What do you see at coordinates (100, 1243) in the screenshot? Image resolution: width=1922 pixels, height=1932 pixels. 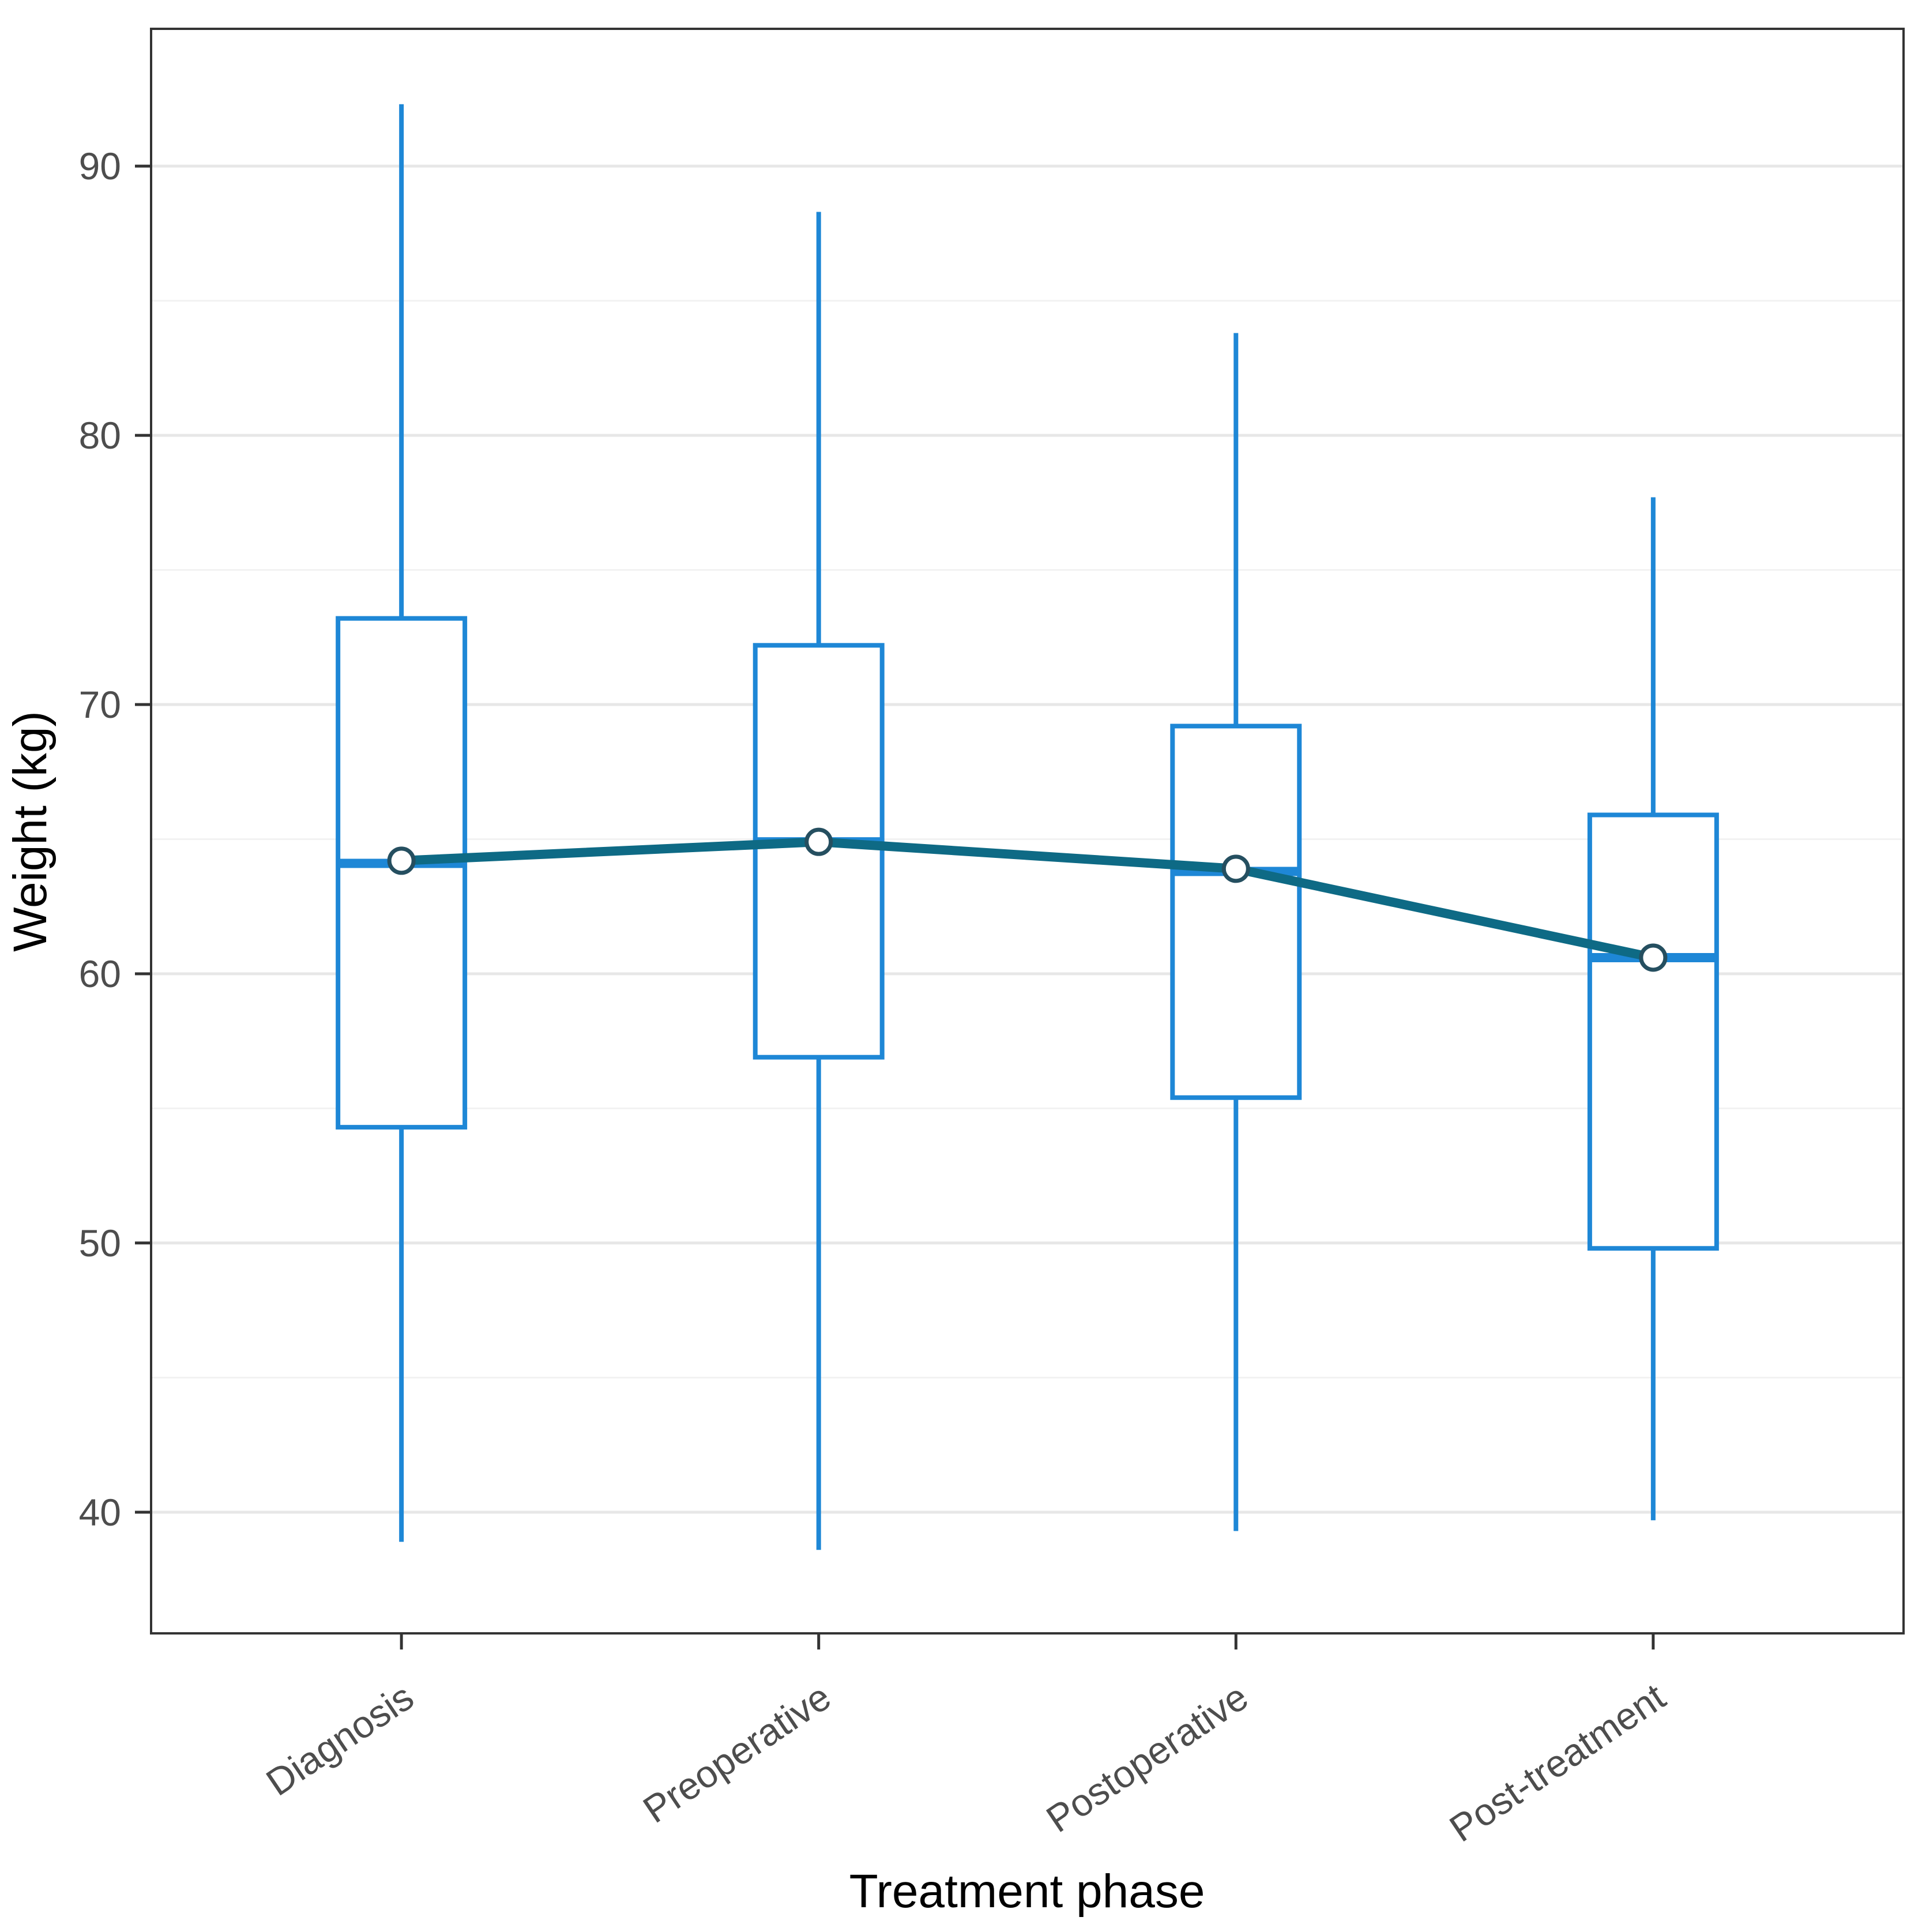 I see `y-tick-label-50: 50` at bounding box center [100, 1243].